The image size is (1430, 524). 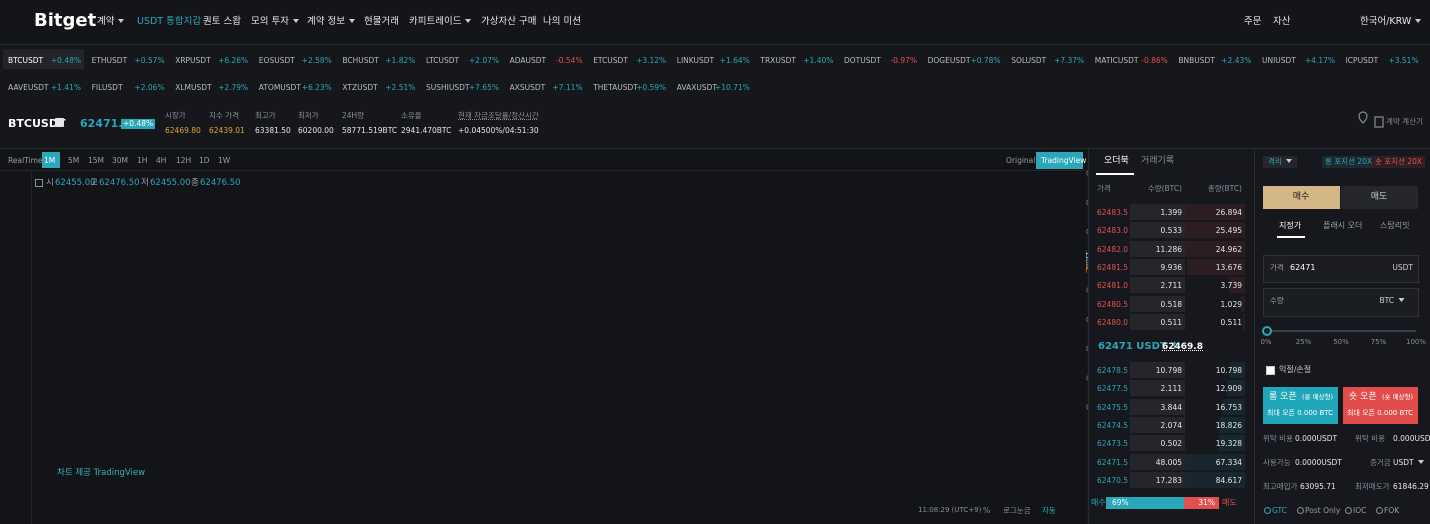 What do you see at coordinates (509, 21) in the screenshot?
I see `nav-menu-item: 가상자산 구매` at bounding box center [509, 21].